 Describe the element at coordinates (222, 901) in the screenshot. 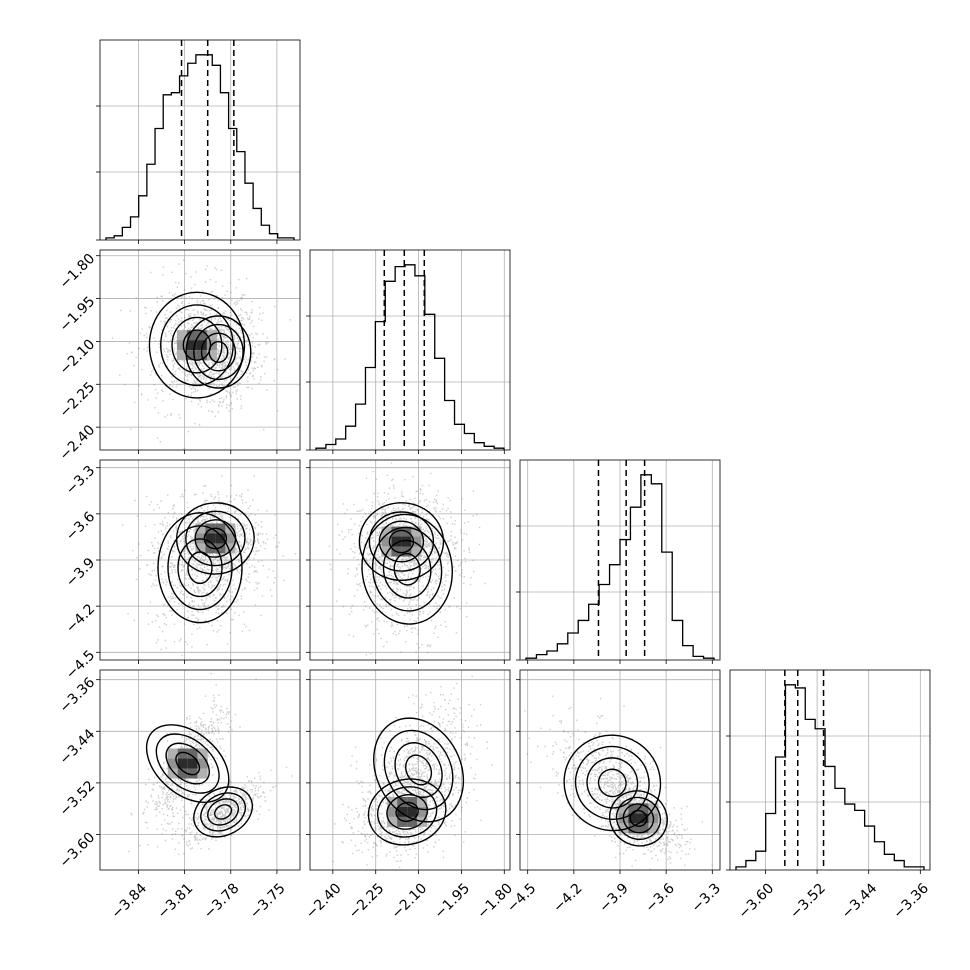

I see `xtick-label: −3.78` at that location.